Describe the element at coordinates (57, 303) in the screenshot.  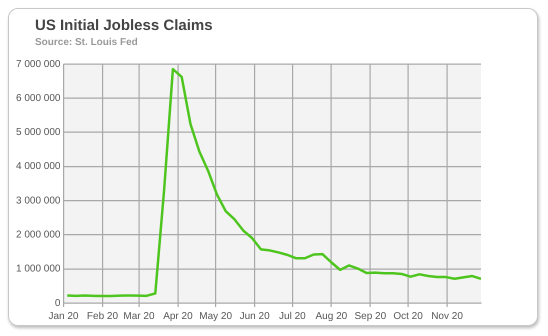
I see `y-tick-label: 0` at that location.